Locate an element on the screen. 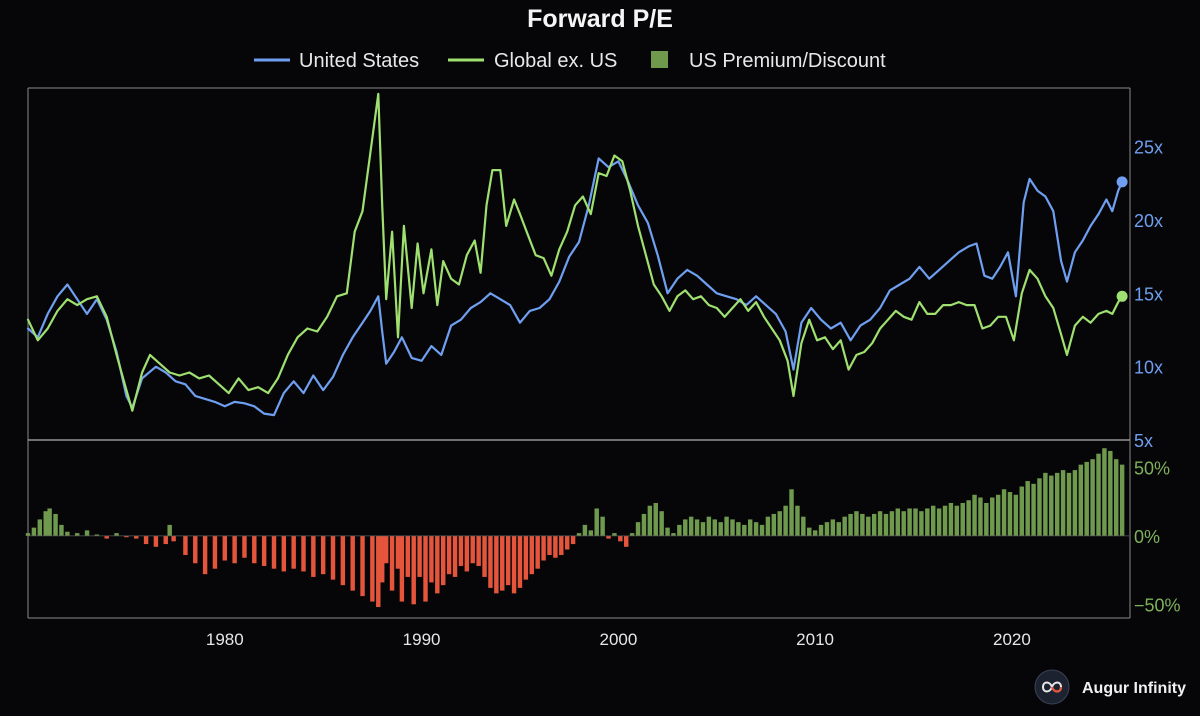  legend-item-united-states: United States is located at coordinates (336, 61).